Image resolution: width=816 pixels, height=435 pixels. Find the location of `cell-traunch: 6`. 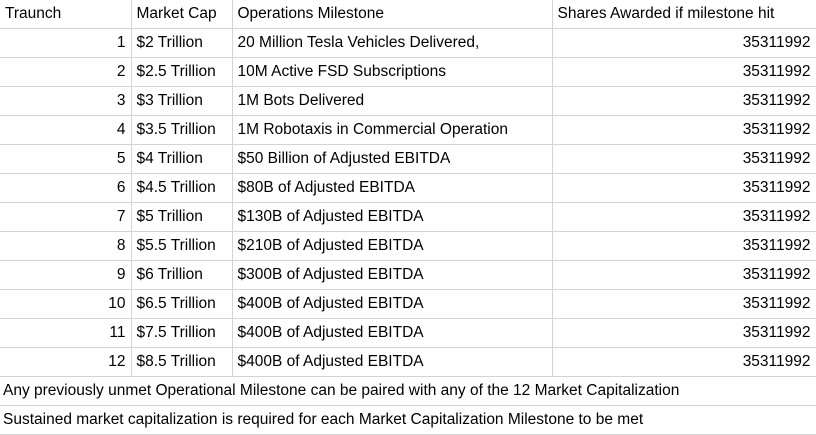

cell-traunch: 6 is located at coordinates (66, 188).